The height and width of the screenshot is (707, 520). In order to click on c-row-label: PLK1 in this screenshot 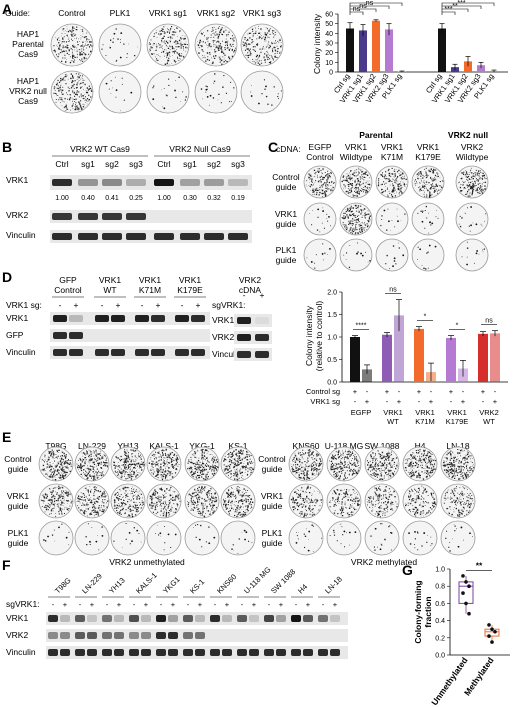, I will do `click(286, 250)`.